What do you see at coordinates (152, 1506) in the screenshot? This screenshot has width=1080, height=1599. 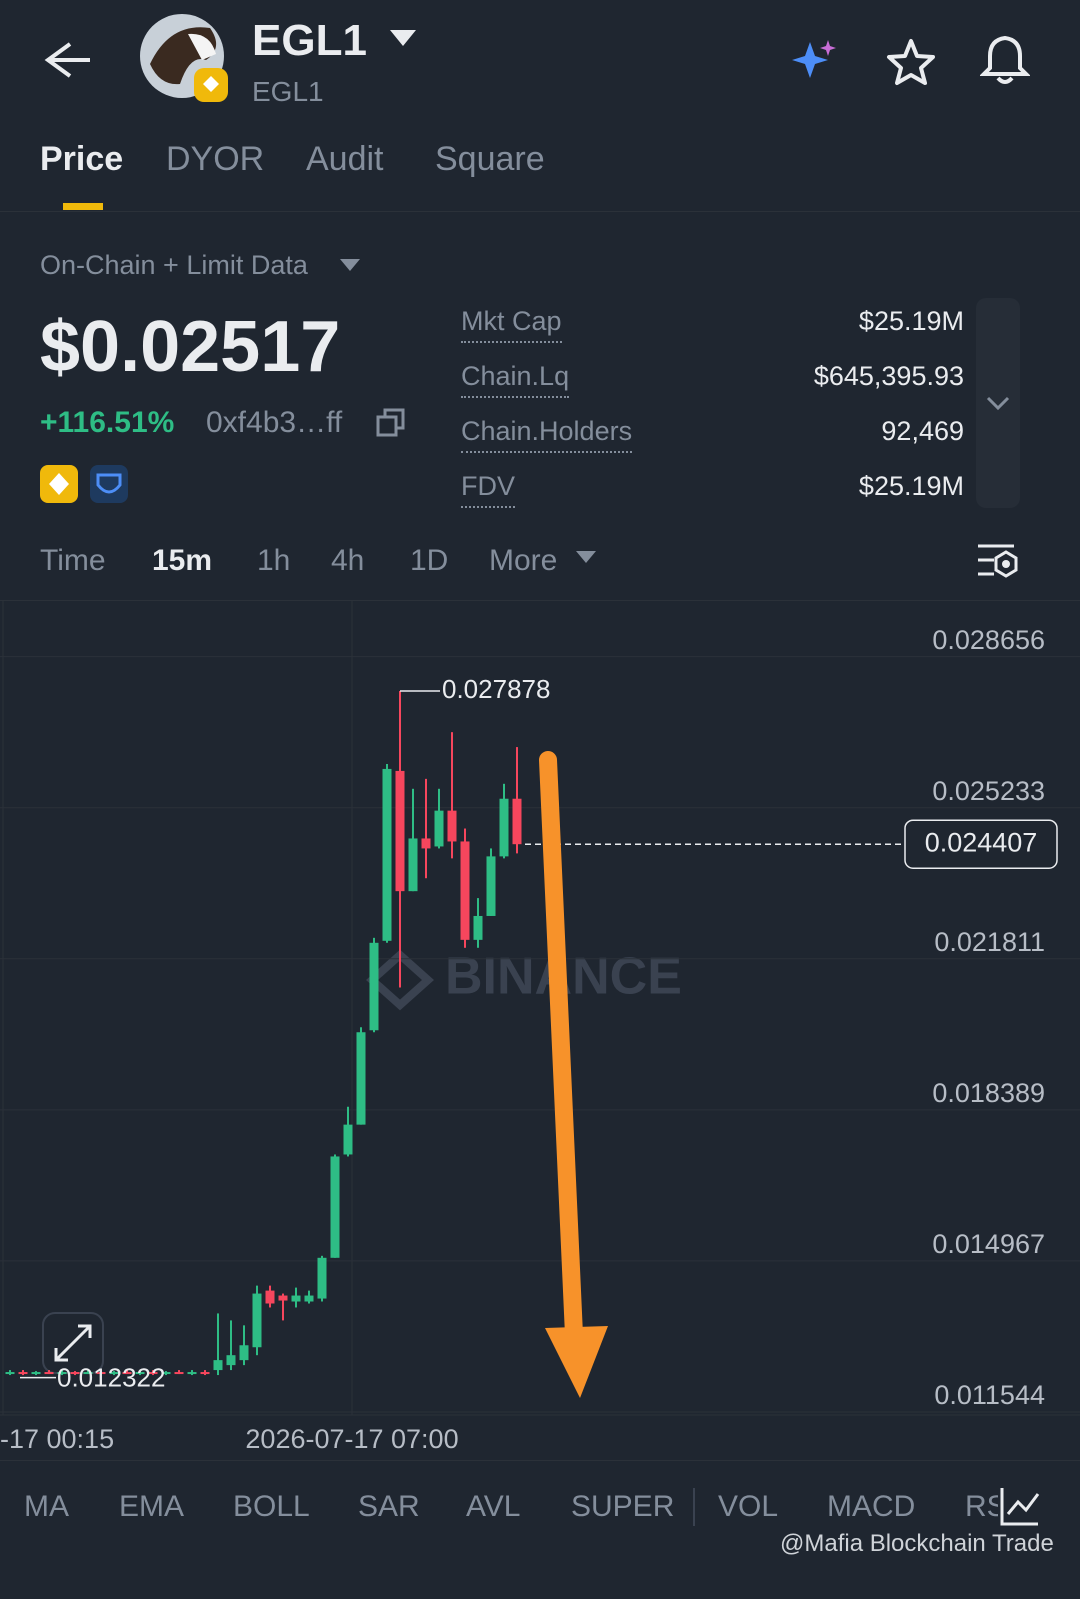 I see `indicator: EMA` at bounding box center [152, 1506].